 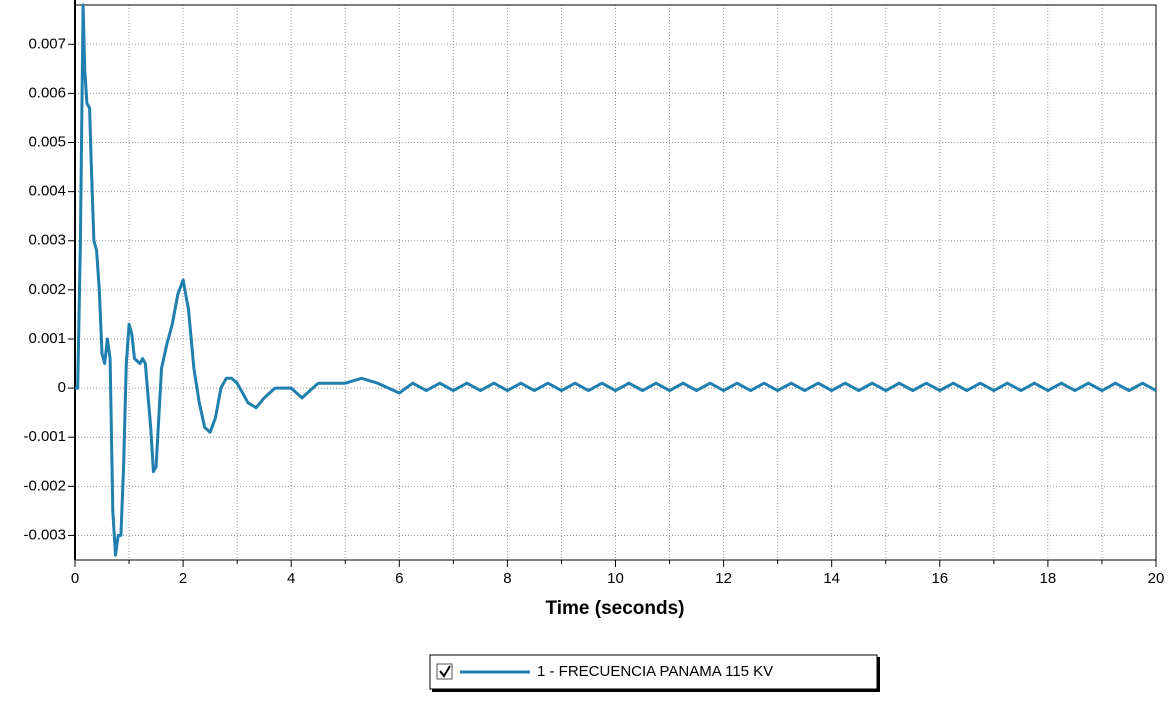 I want to click on x-tick-label: 2, so click(x=183, y=578).